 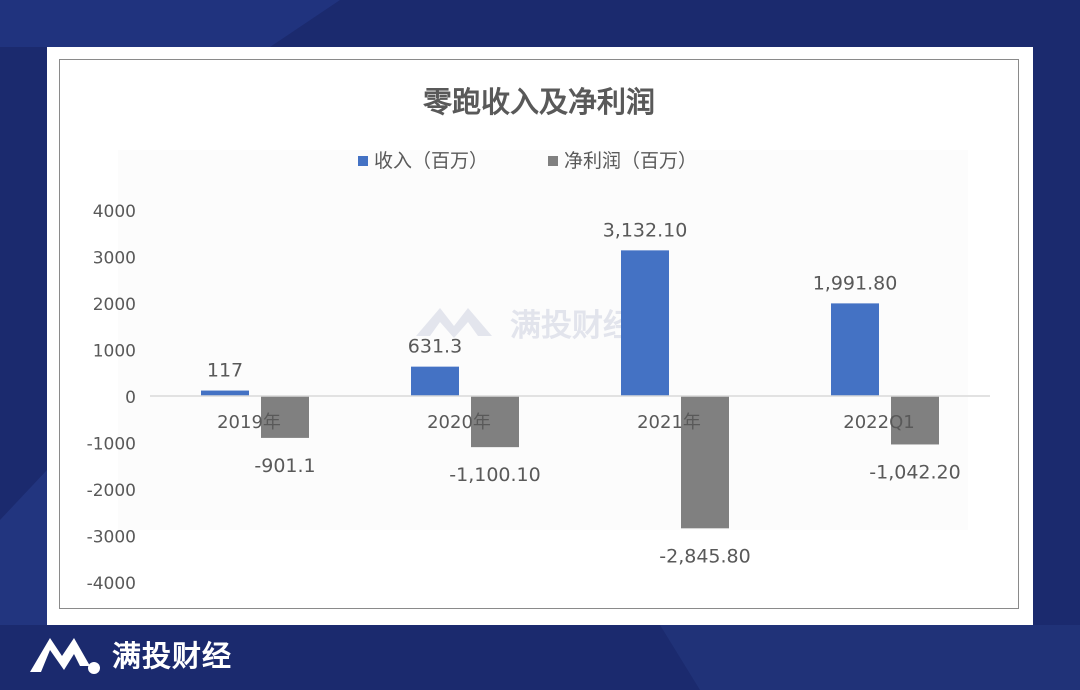 What do you see at coordinates (114, 212) in the screenshot?
I see `y-tick-label: 4000` at bounding box center [114, 212].